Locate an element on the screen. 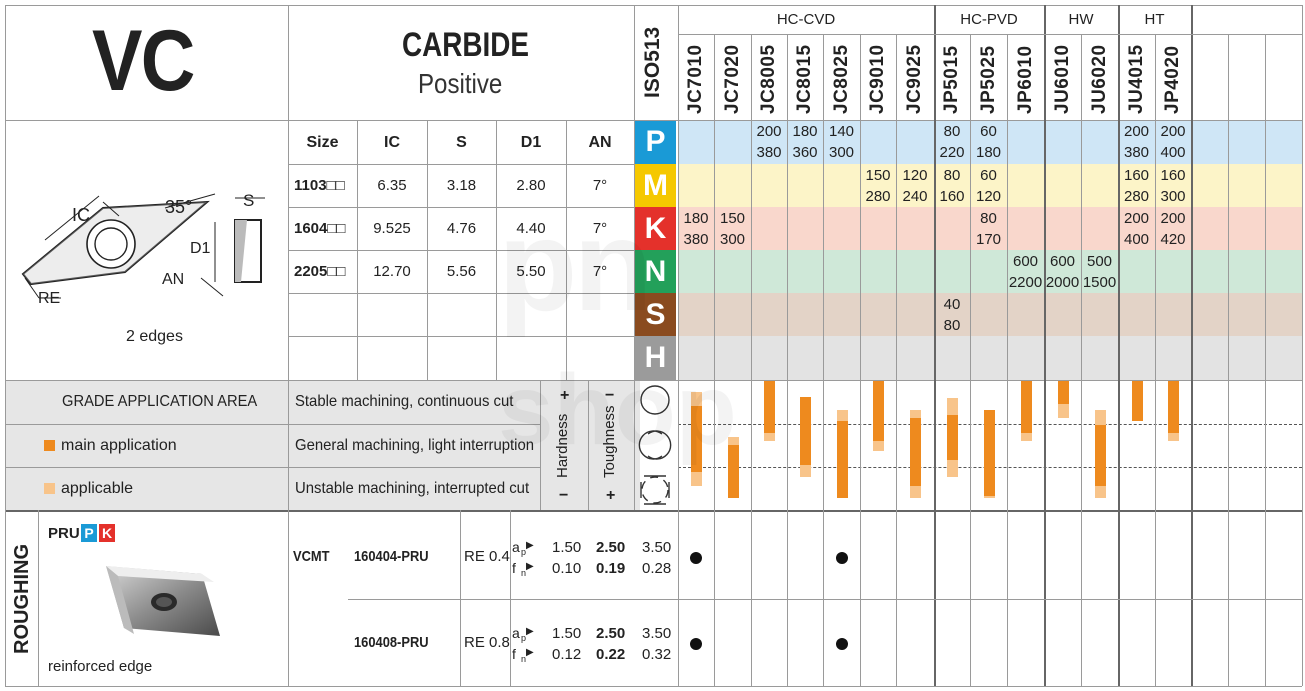  grade-name: JC7020 is located at coordinates (732, 79).